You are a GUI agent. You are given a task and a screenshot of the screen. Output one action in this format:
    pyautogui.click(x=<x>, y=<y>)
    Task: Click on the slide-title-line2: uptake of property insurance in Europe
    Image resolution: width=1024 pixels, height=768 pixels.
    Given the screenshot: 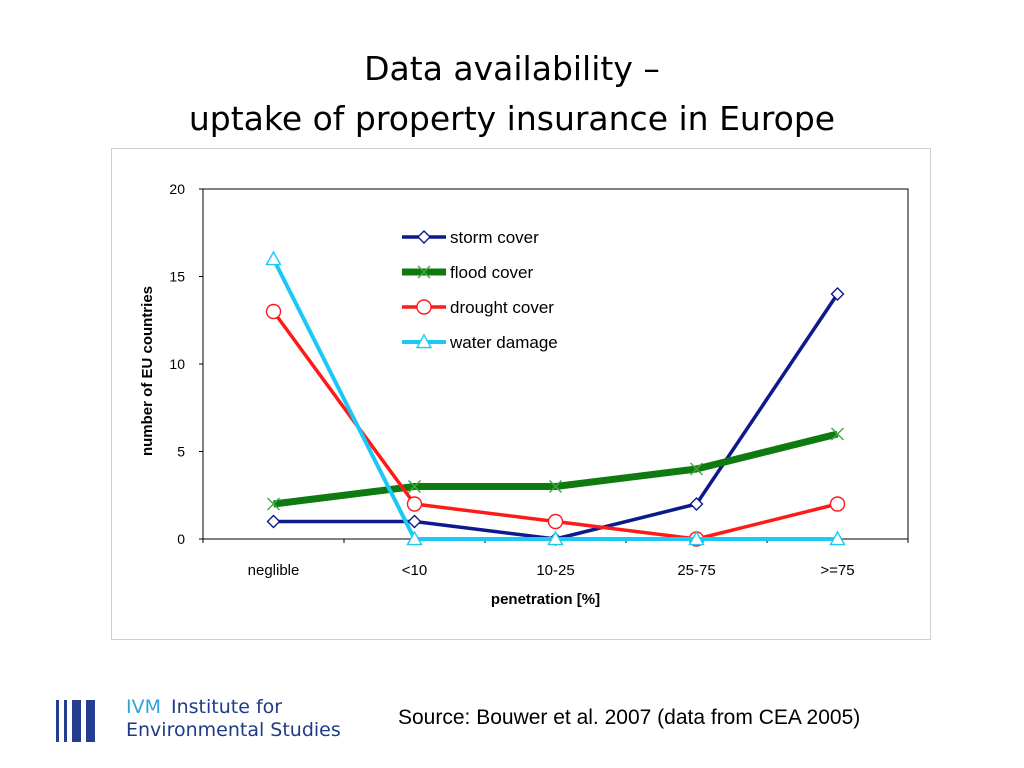 What is the action you would take?
    pyautogui.click(x=512, y=118)
    